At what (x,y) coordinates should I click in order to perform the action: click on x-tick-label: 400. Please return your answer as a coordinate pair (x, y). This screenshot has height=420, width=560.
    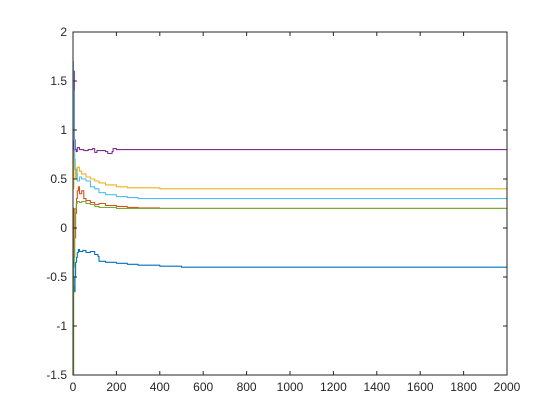
    Looking at the image, I should click on (160, 387).